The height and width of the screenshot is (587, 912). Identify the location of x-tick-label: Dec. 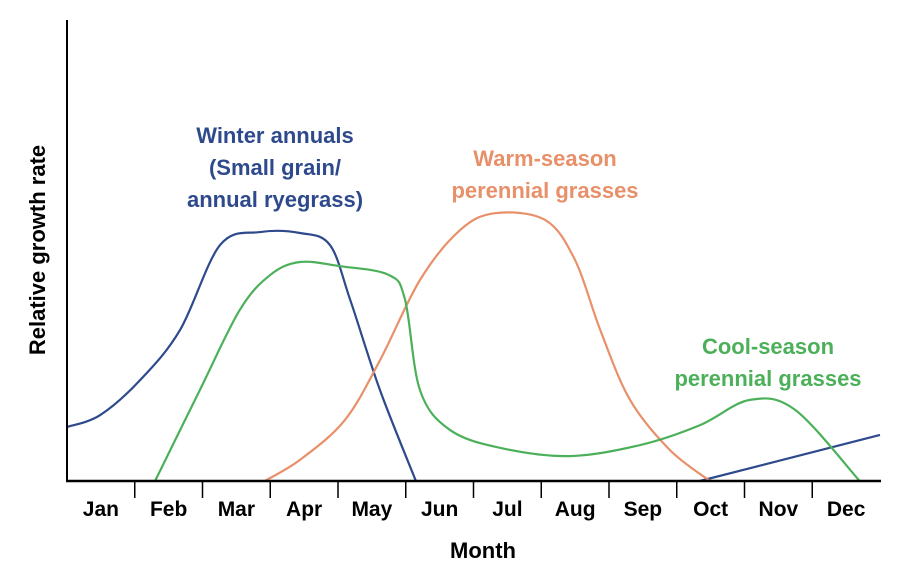
(846, 509).